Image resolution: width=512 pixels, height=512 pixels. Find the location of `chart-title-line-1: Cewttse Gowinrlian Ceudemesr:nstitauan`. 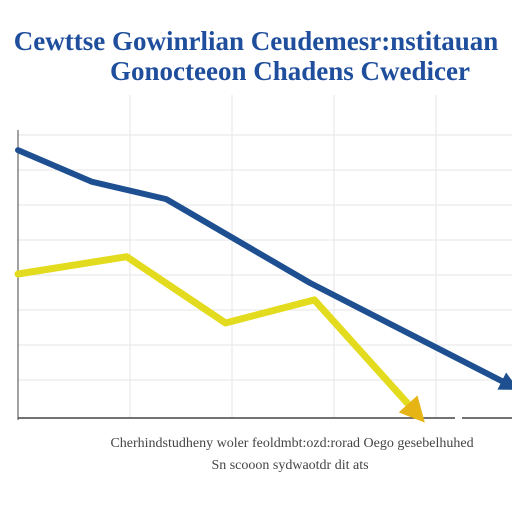

chart-title-line-1: Cewttse Gowinrlian Ceudemesr:nstitauan is located at coordinates (256, 41).